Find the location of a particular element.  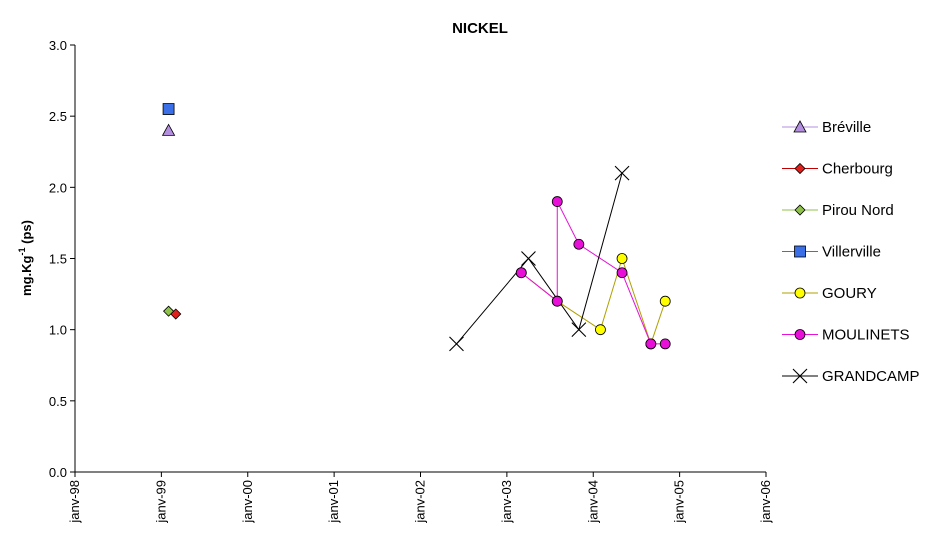

legend-item-cherbourg: Cherbourg is located at coordinates (837, 169).